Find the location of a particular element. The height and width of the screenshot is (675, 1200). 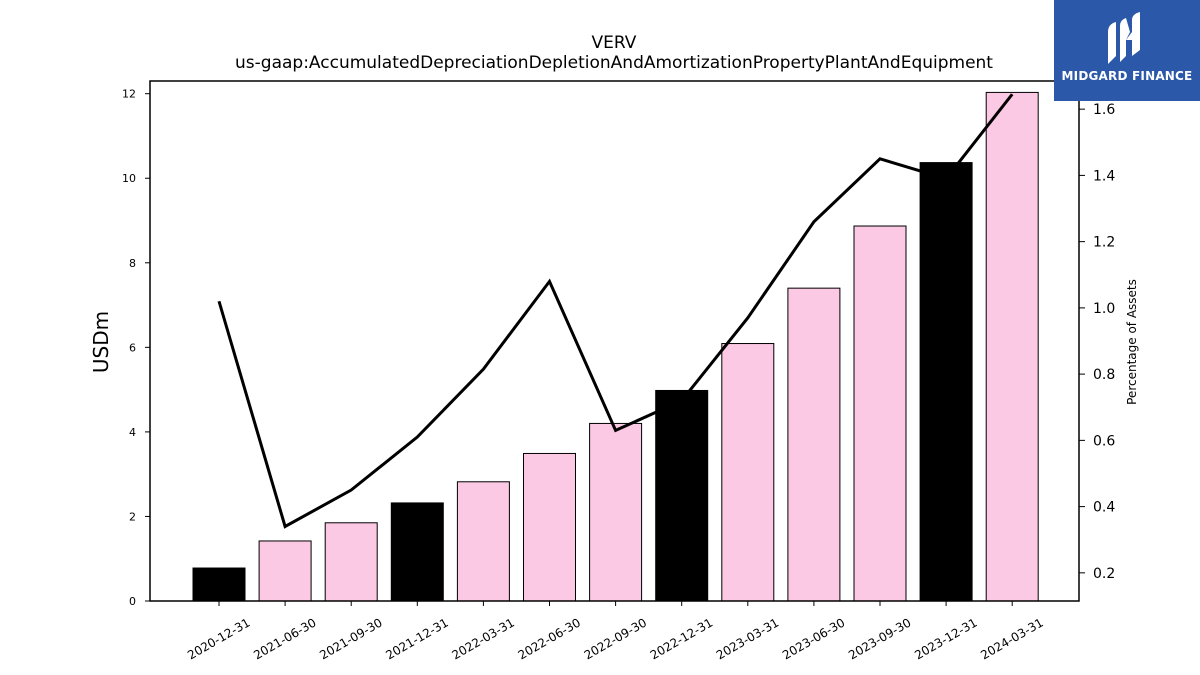

x-tick-label: 2023-09-30 is located at coordinates (879, 638).